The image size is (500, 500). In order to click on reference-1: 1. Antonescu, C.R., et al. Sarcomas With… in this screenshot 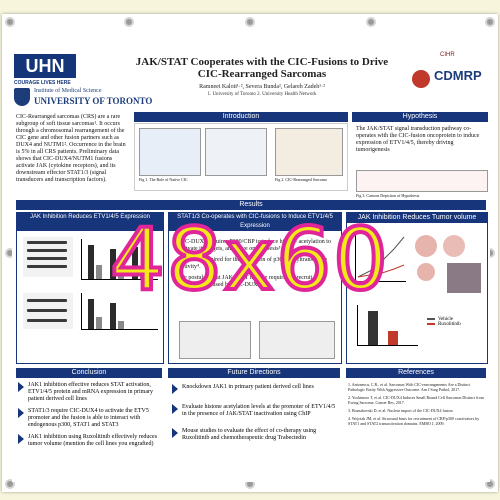, I will do `click(409, 387)`.